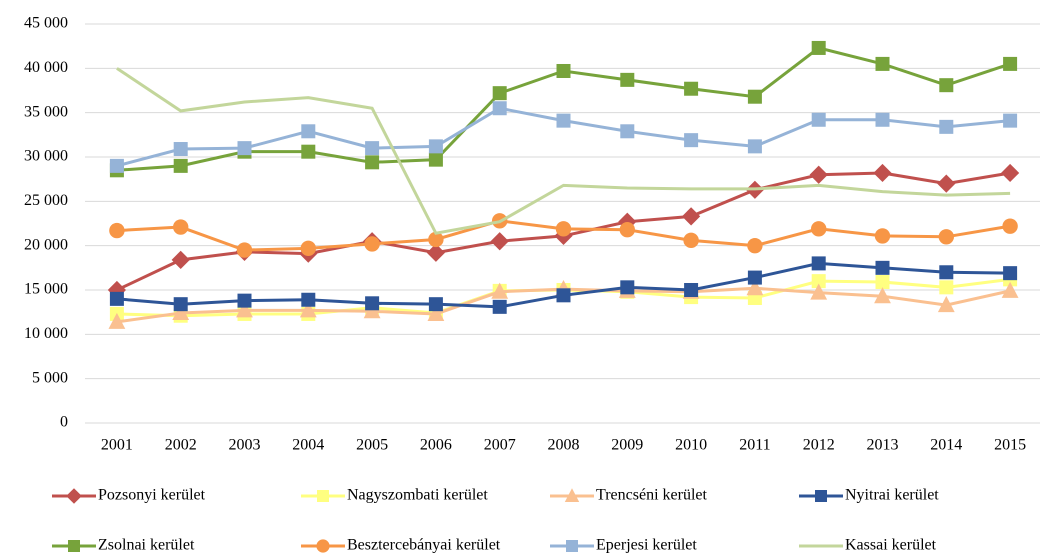 The width and height of the screenshot is (1042, 558). Describe the element at coordinates (424, 545) in the screenshot. I see `legend-label: Besztercebányai kerület` at that location.